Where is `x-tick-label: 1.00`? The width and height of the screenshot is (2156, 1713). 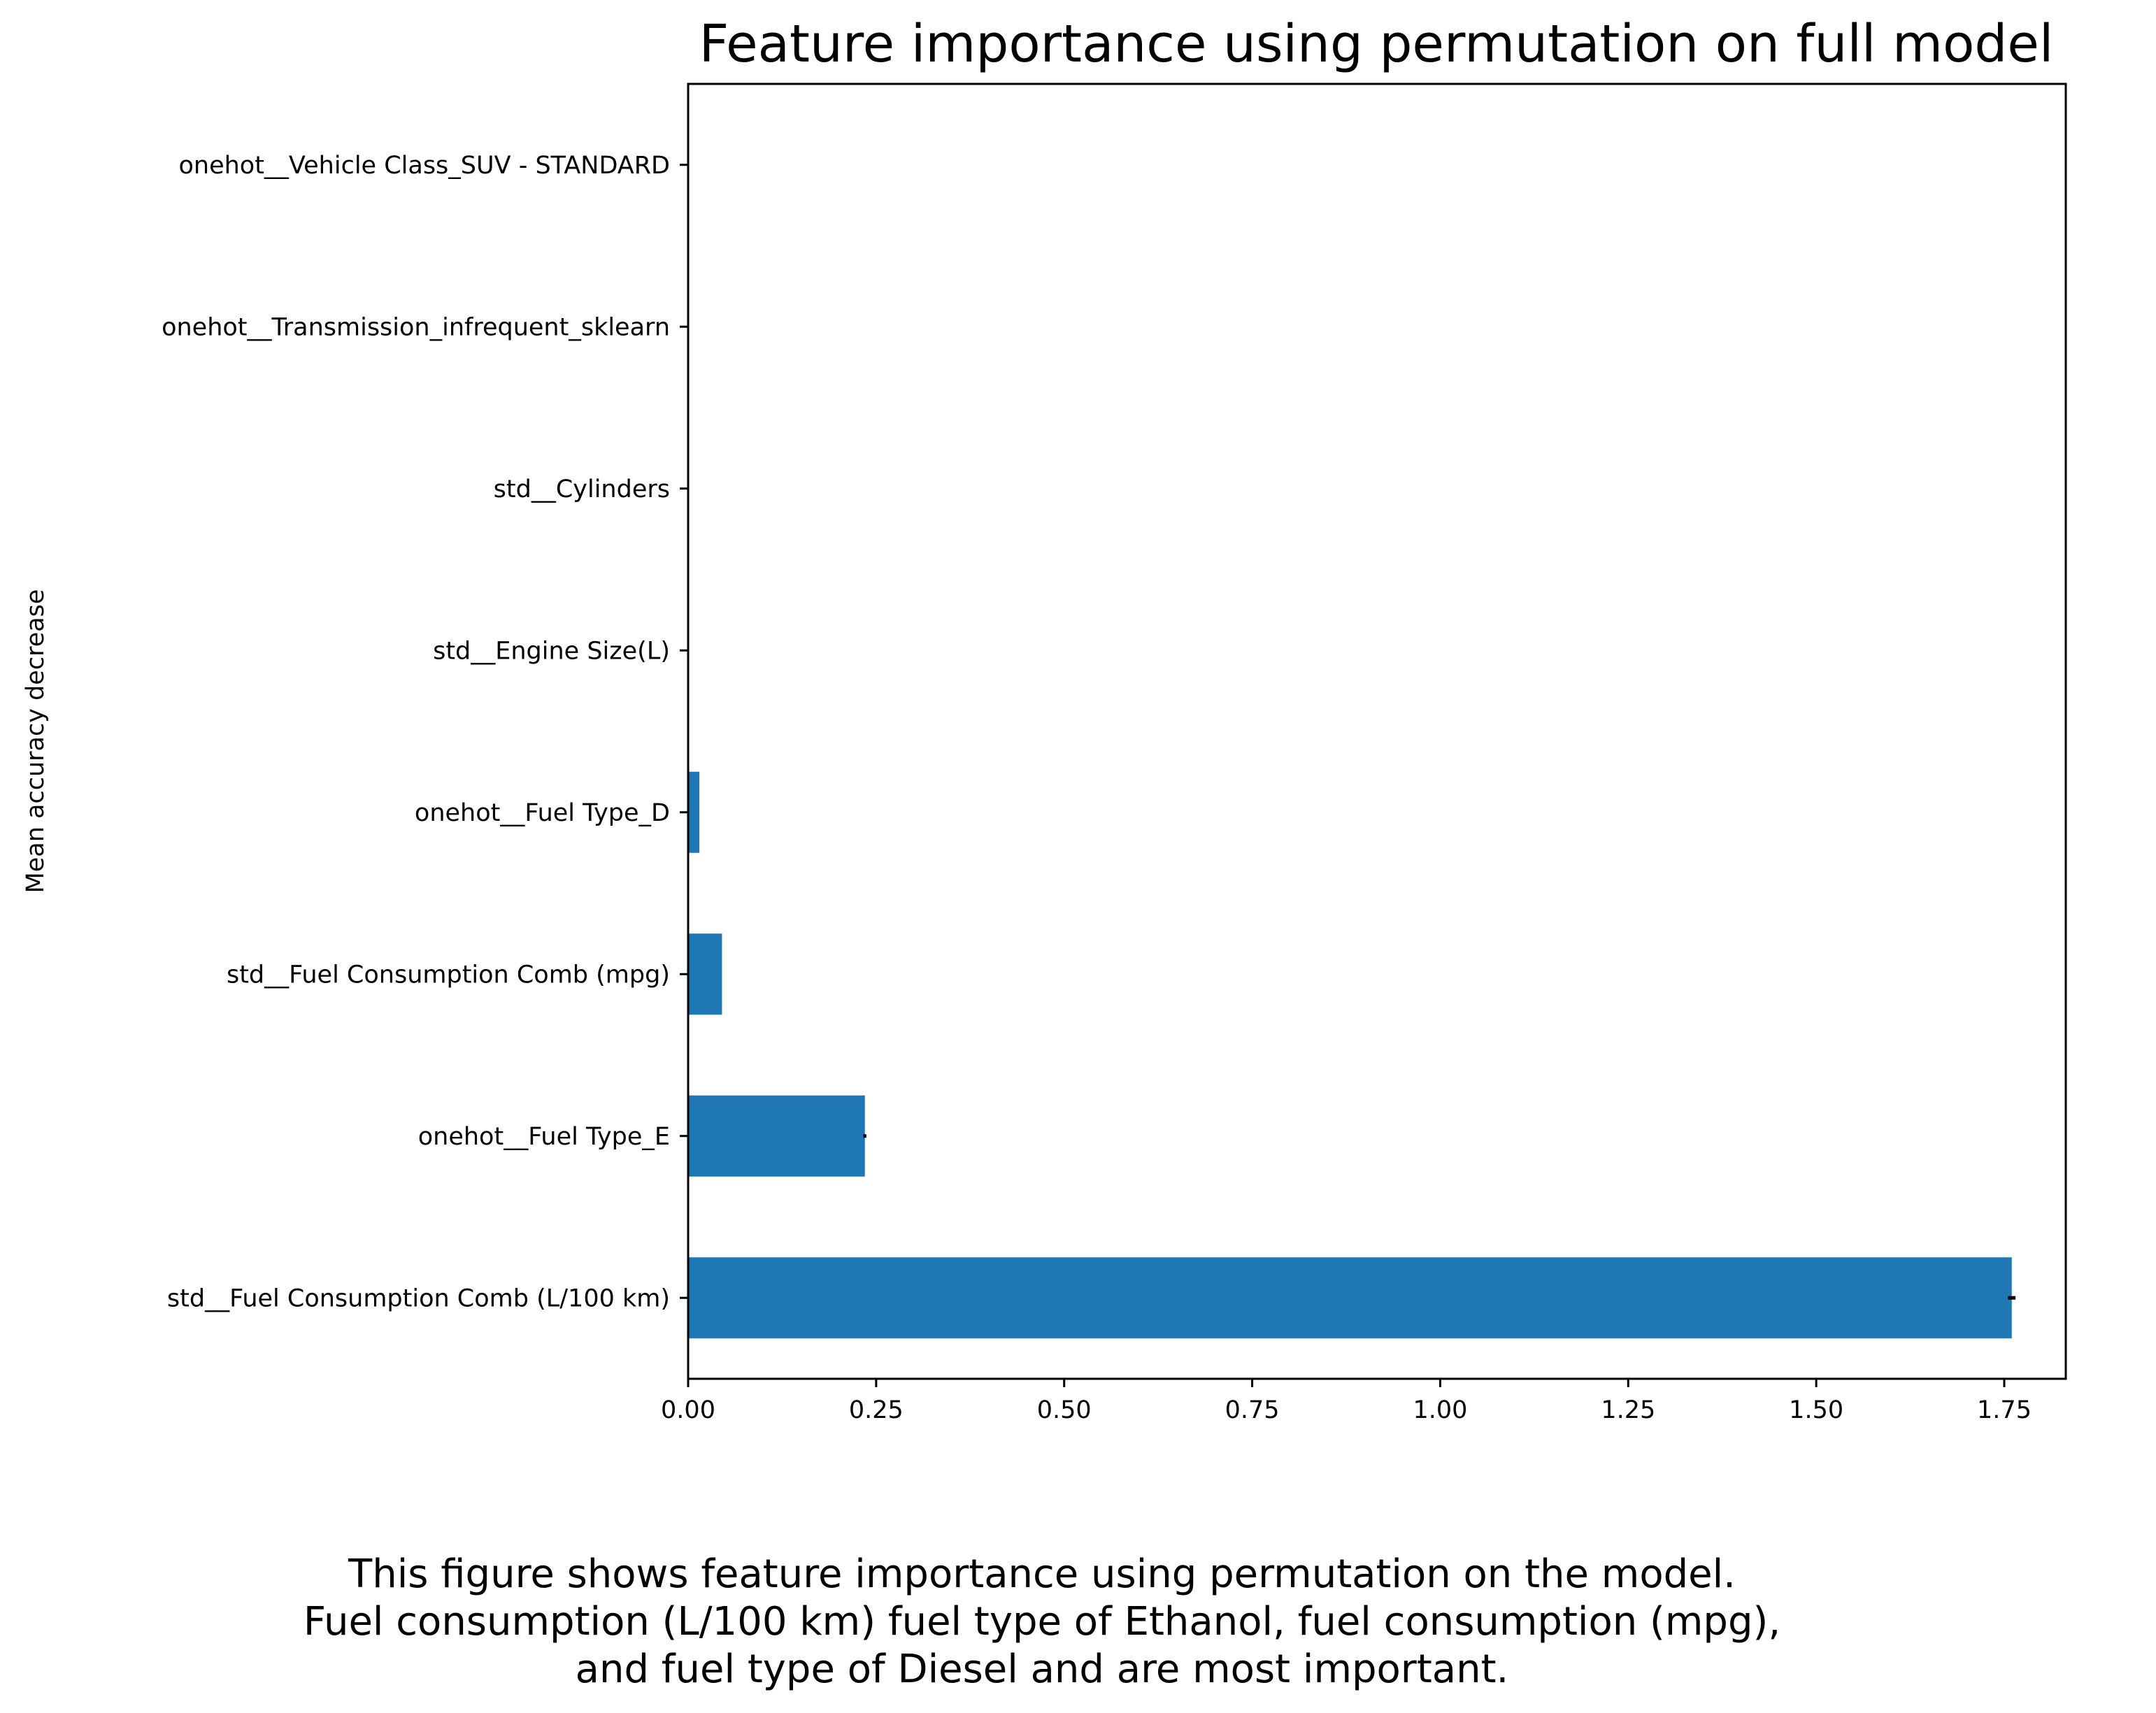 x-tick-label: 1.00 is located at coordinates (1440, 1410).